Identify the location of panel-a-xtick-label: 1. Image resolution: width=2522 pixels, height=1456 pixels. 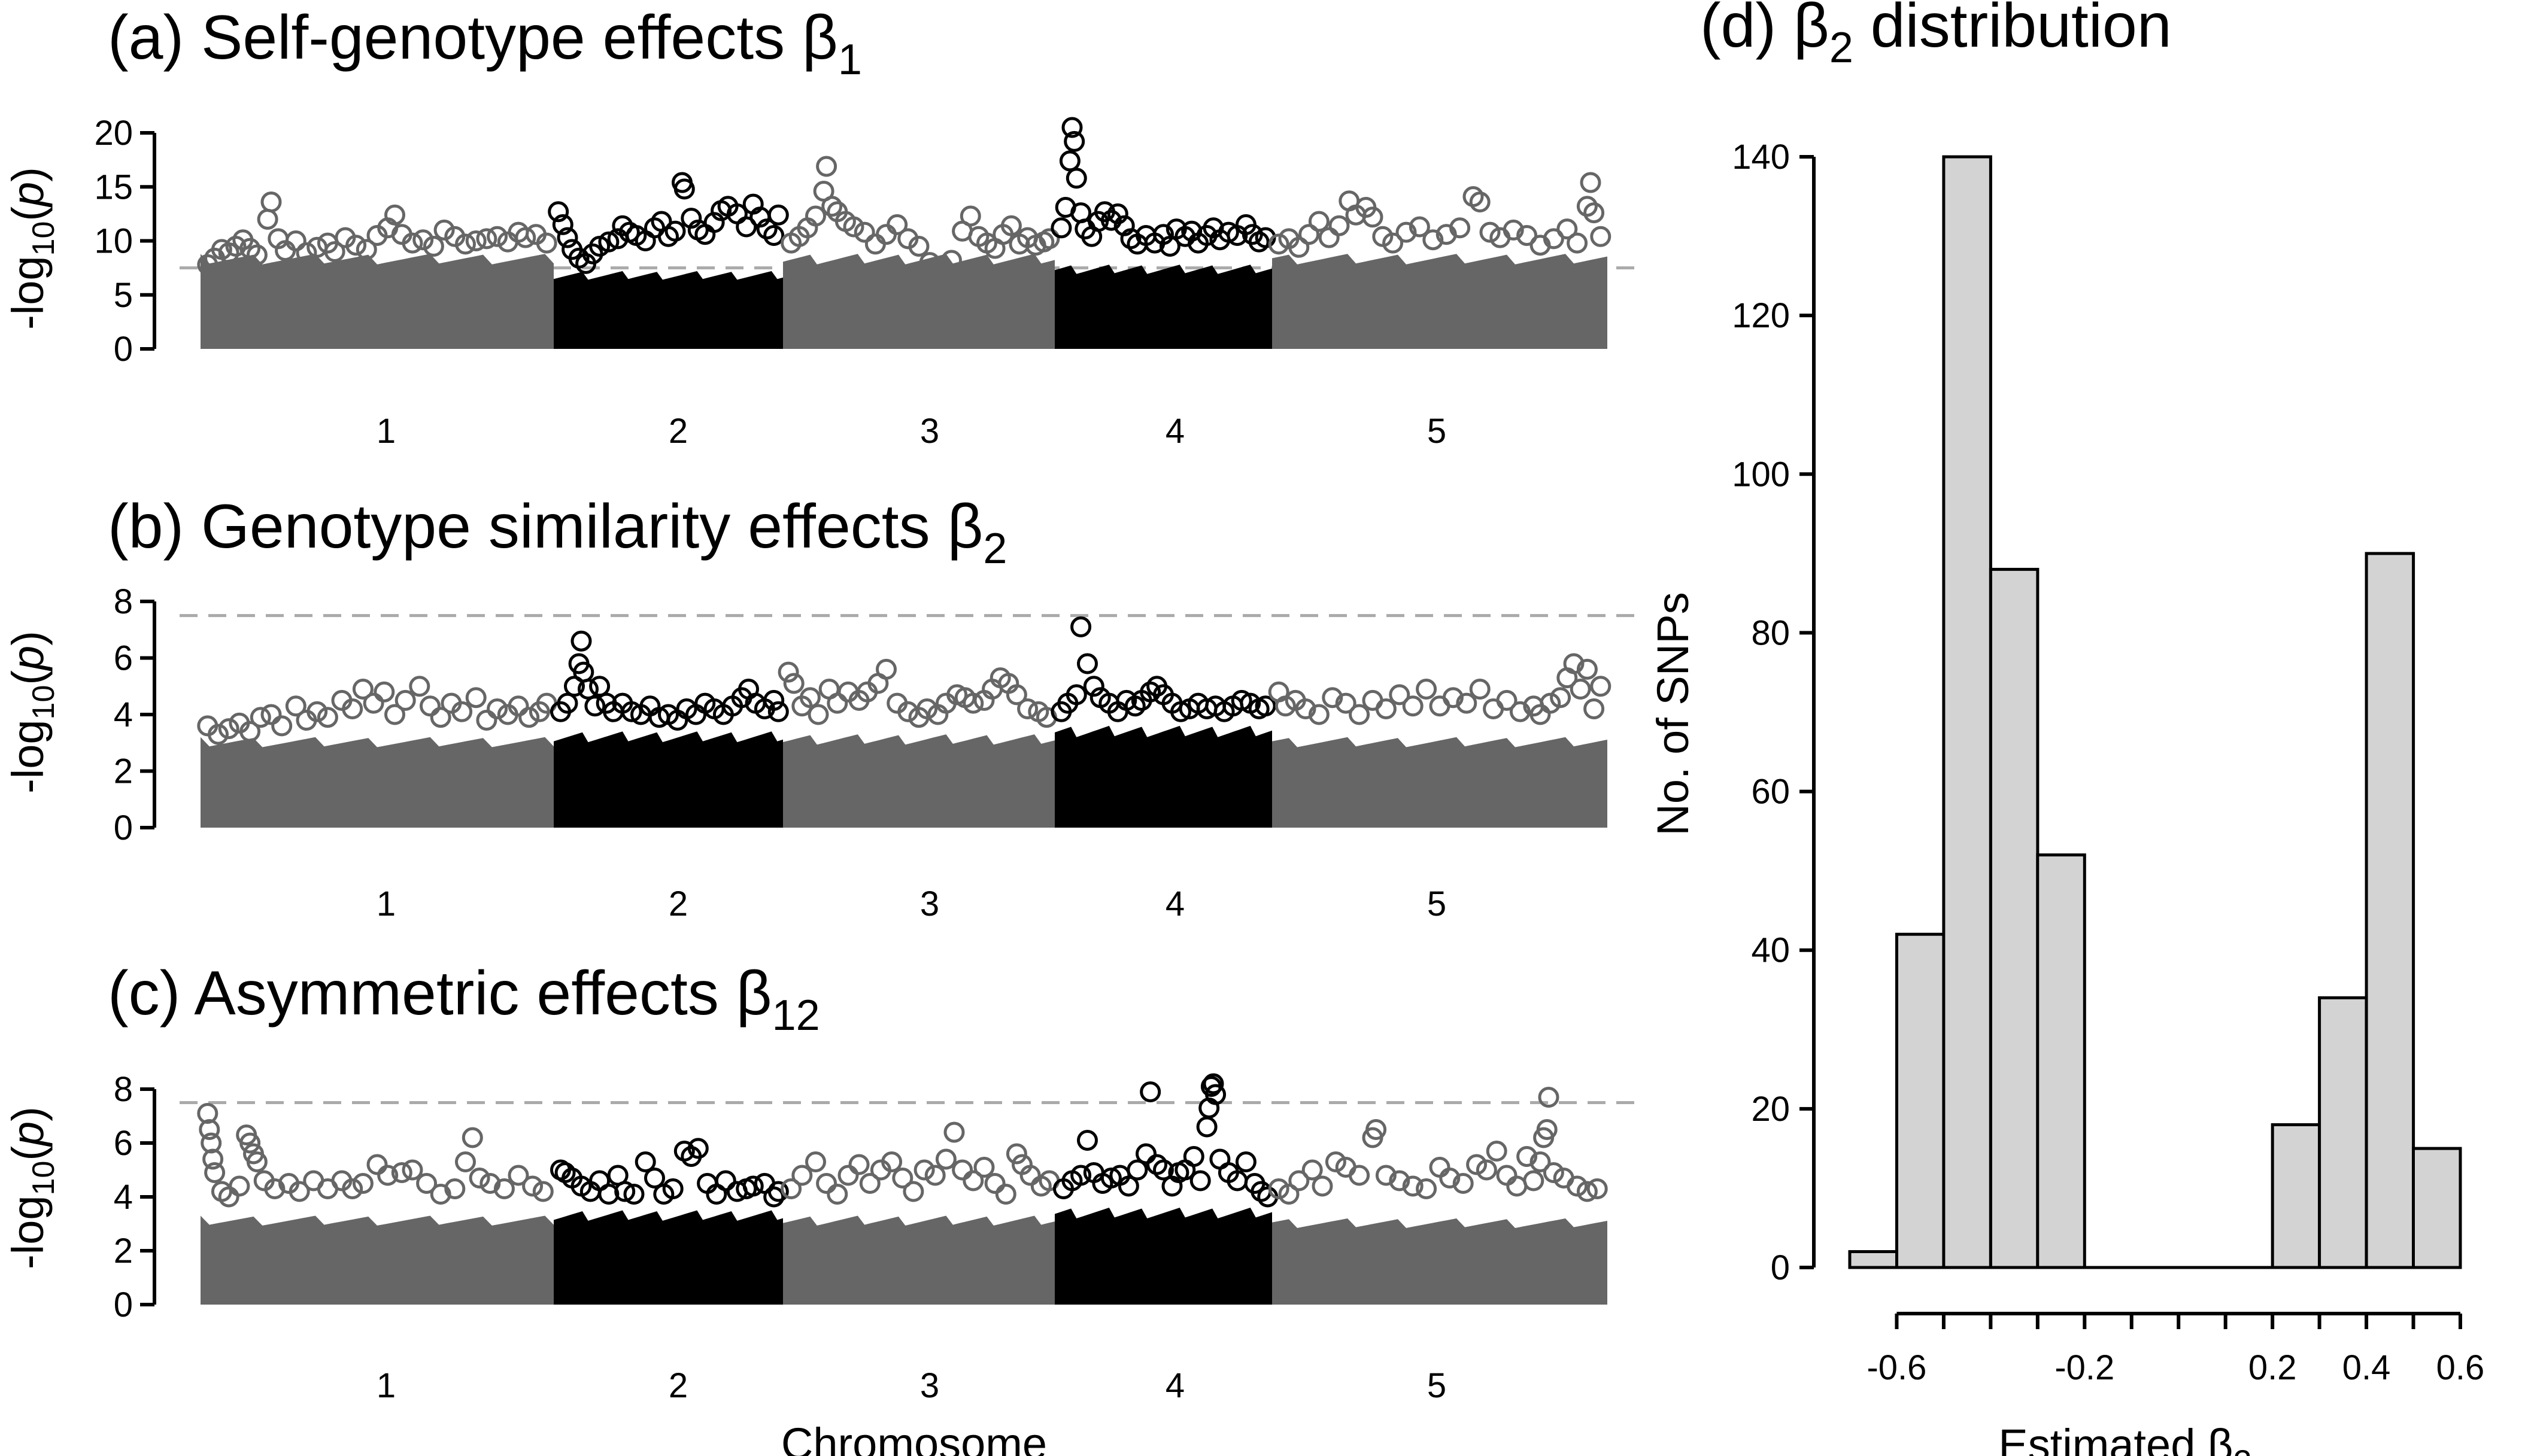
(386, 431).